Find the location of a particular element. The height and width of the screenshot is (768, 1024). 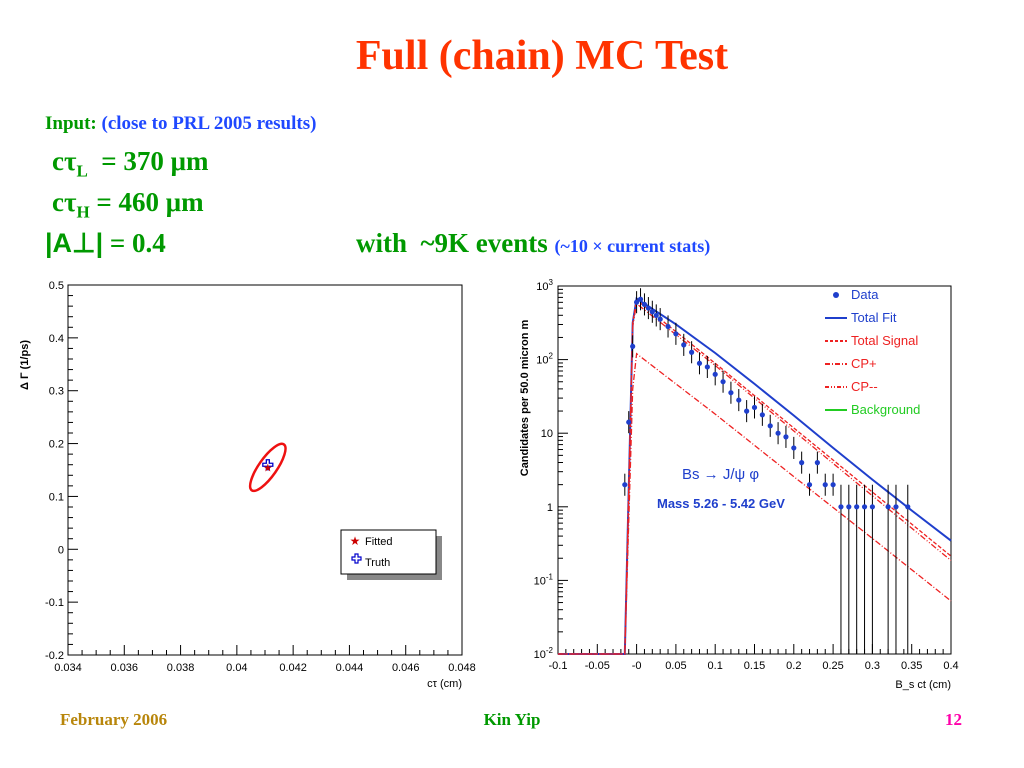

left-y-axis-label: Δ Γ (1/ps) is located at coordinates (25, 365).